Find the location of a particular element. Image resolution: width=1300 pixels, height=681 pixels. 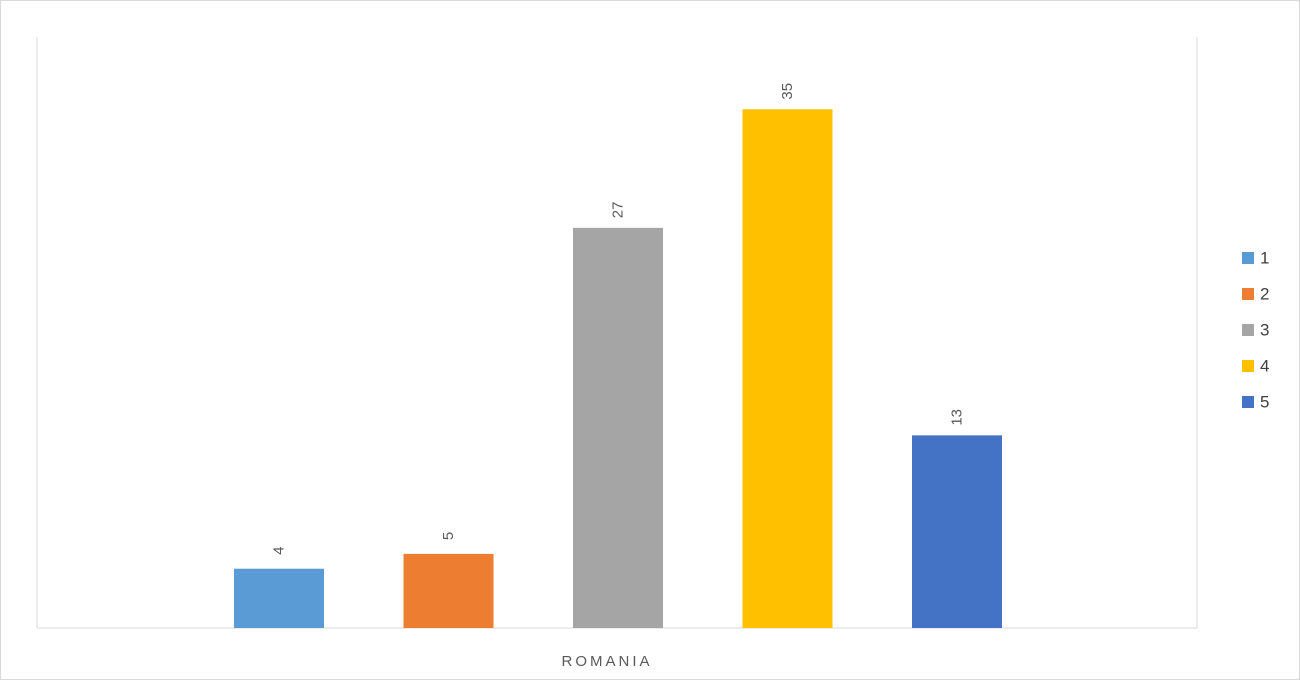

legend-label-1: 1 is located at coordinates (1264, 258).